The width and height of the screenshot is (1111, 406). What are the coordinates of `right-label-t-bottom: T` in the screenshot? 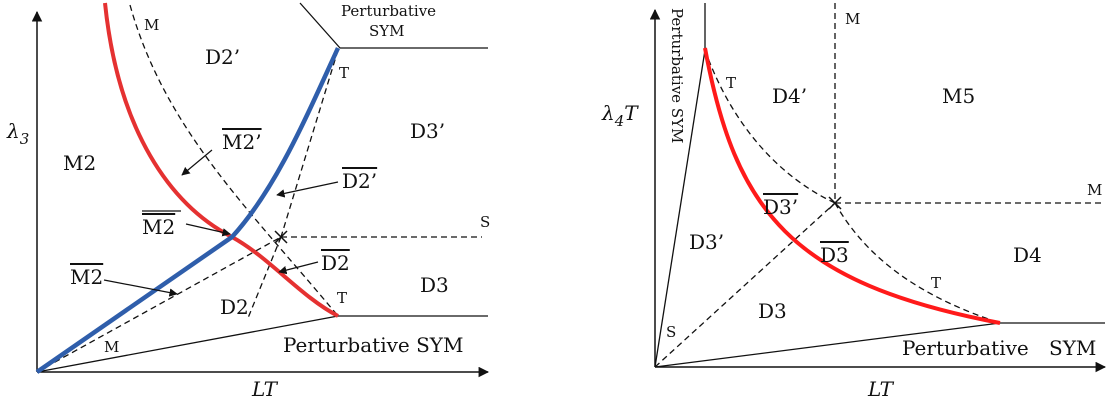 It's located at (936, 283).